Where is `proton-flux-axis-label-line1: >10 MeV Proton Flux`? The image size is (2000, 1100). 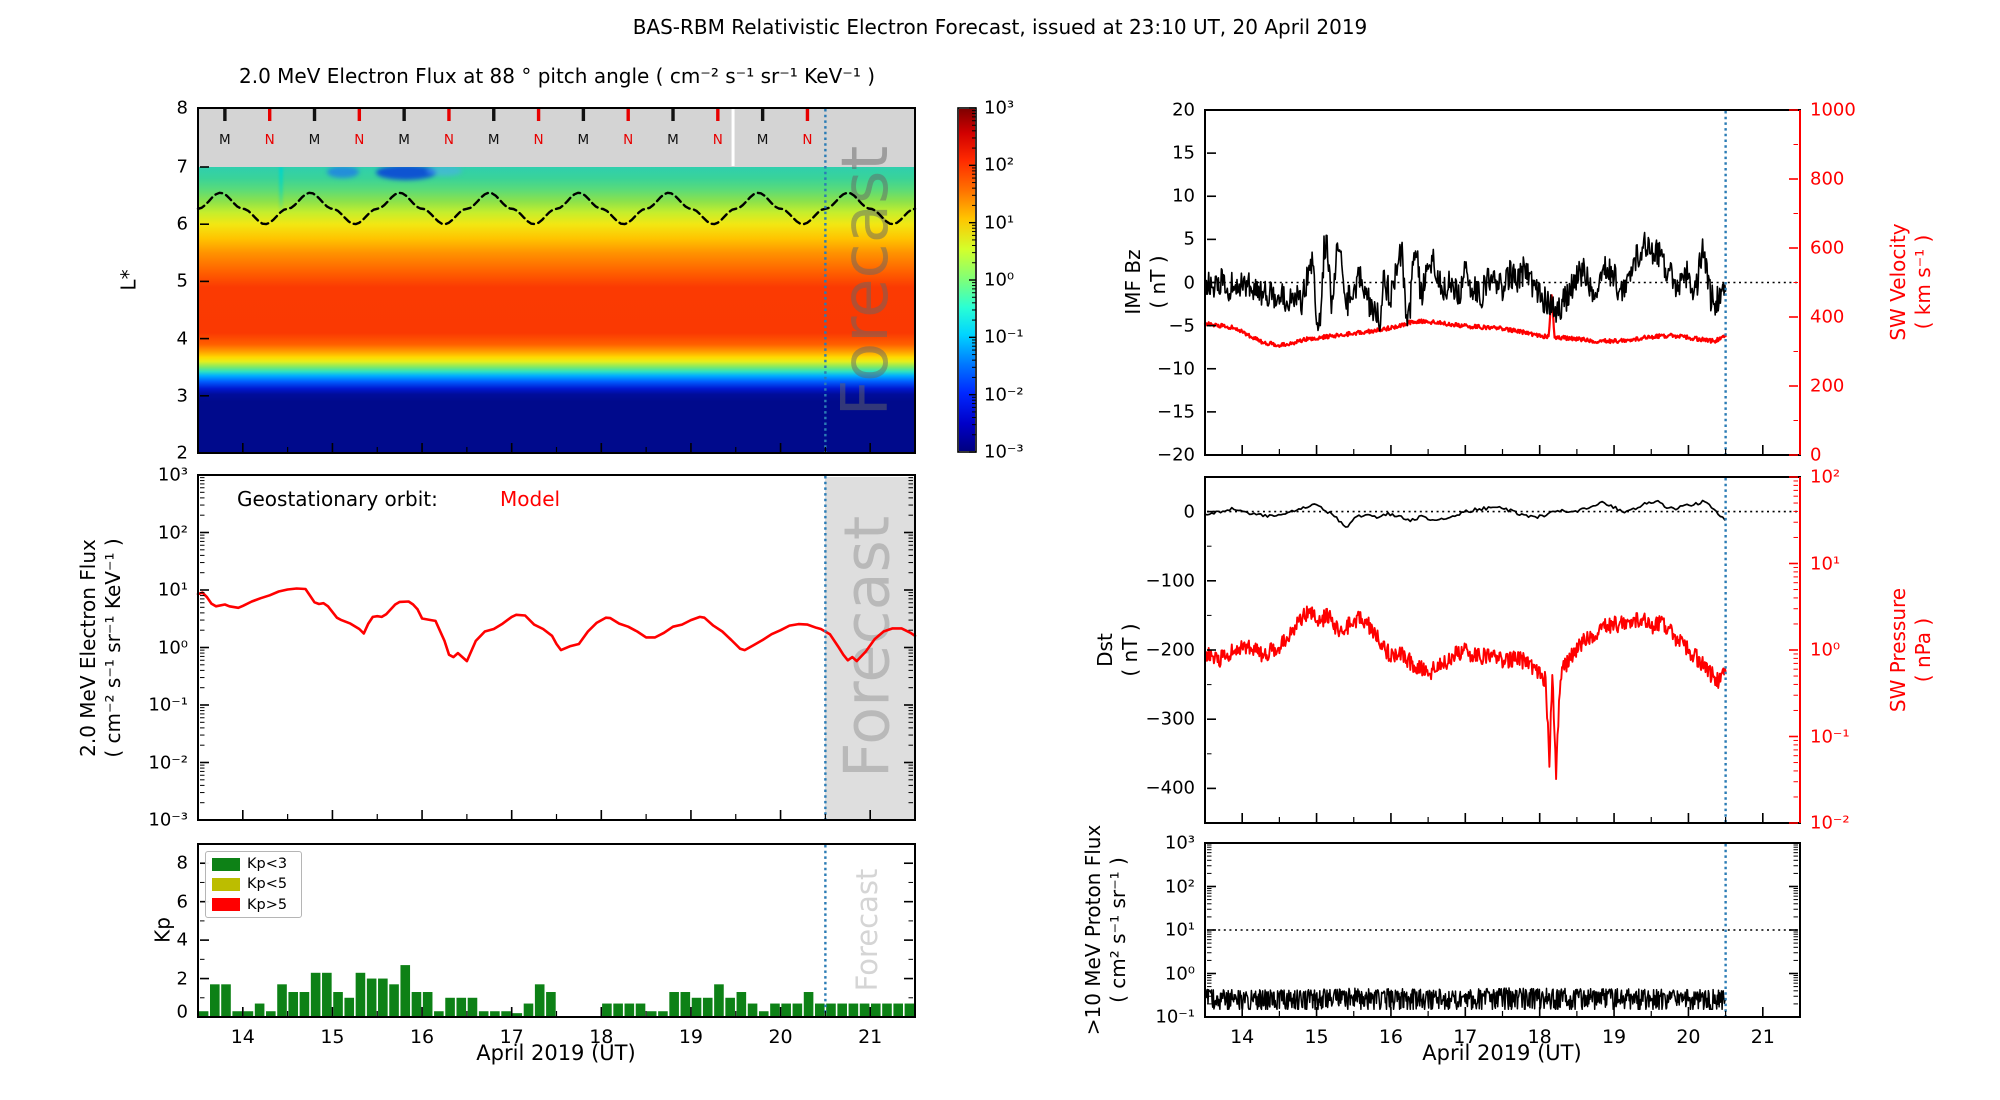 proton-flux-axis-label-line1: >10 MeV Proton Flux is located at coordinates (1093, 930).